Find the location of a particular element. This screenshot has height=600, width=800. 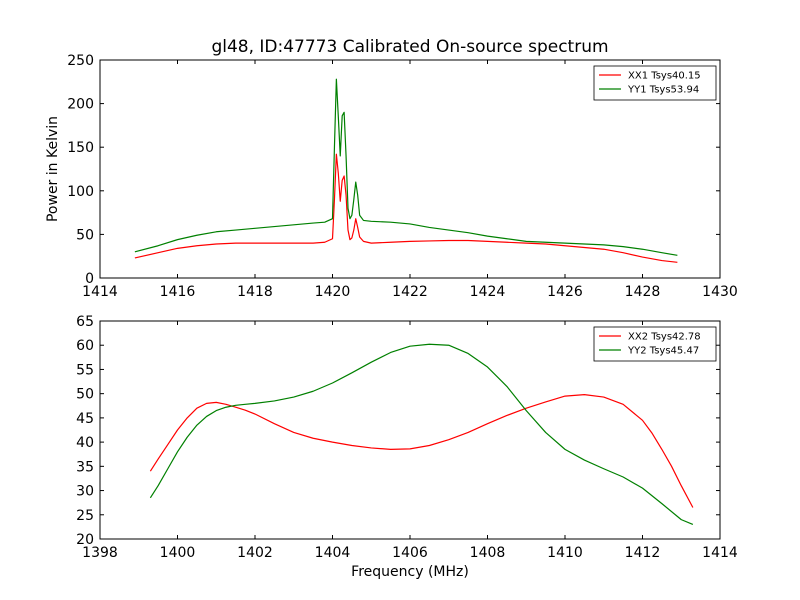

legend-1: XX1 Tsys40.15 YY1 Tsys53.94 is located at coordinates (655, 83).